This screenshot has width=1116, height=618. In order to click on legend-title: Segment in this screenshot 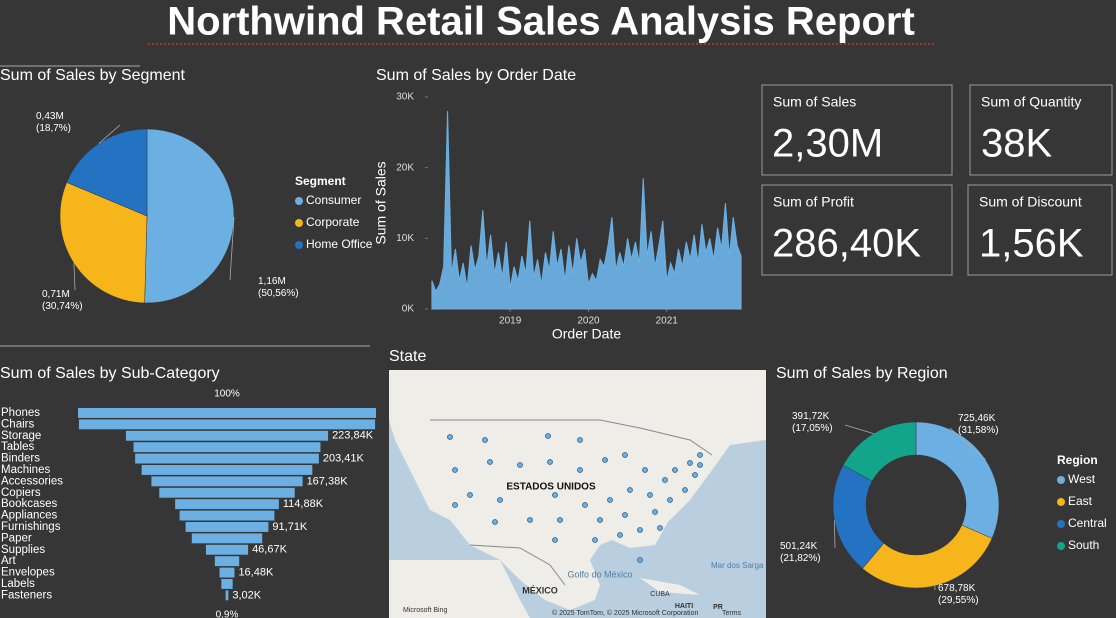, I will do `click(320, 181)`.